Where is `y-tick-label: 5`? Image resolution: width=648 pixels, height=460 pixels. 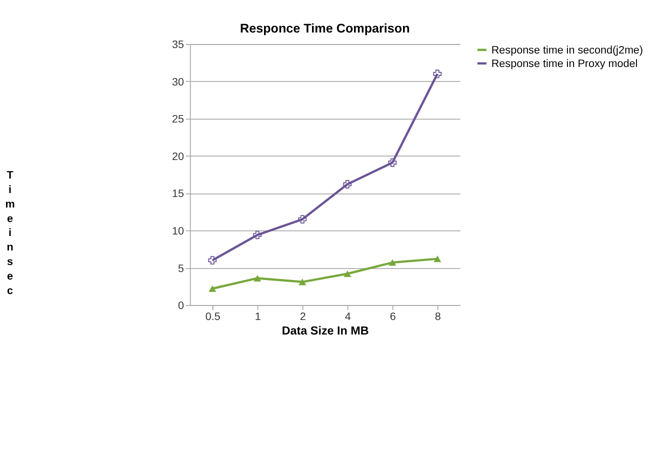
y-tick-label: 5 is located at coordinates (181, 268).